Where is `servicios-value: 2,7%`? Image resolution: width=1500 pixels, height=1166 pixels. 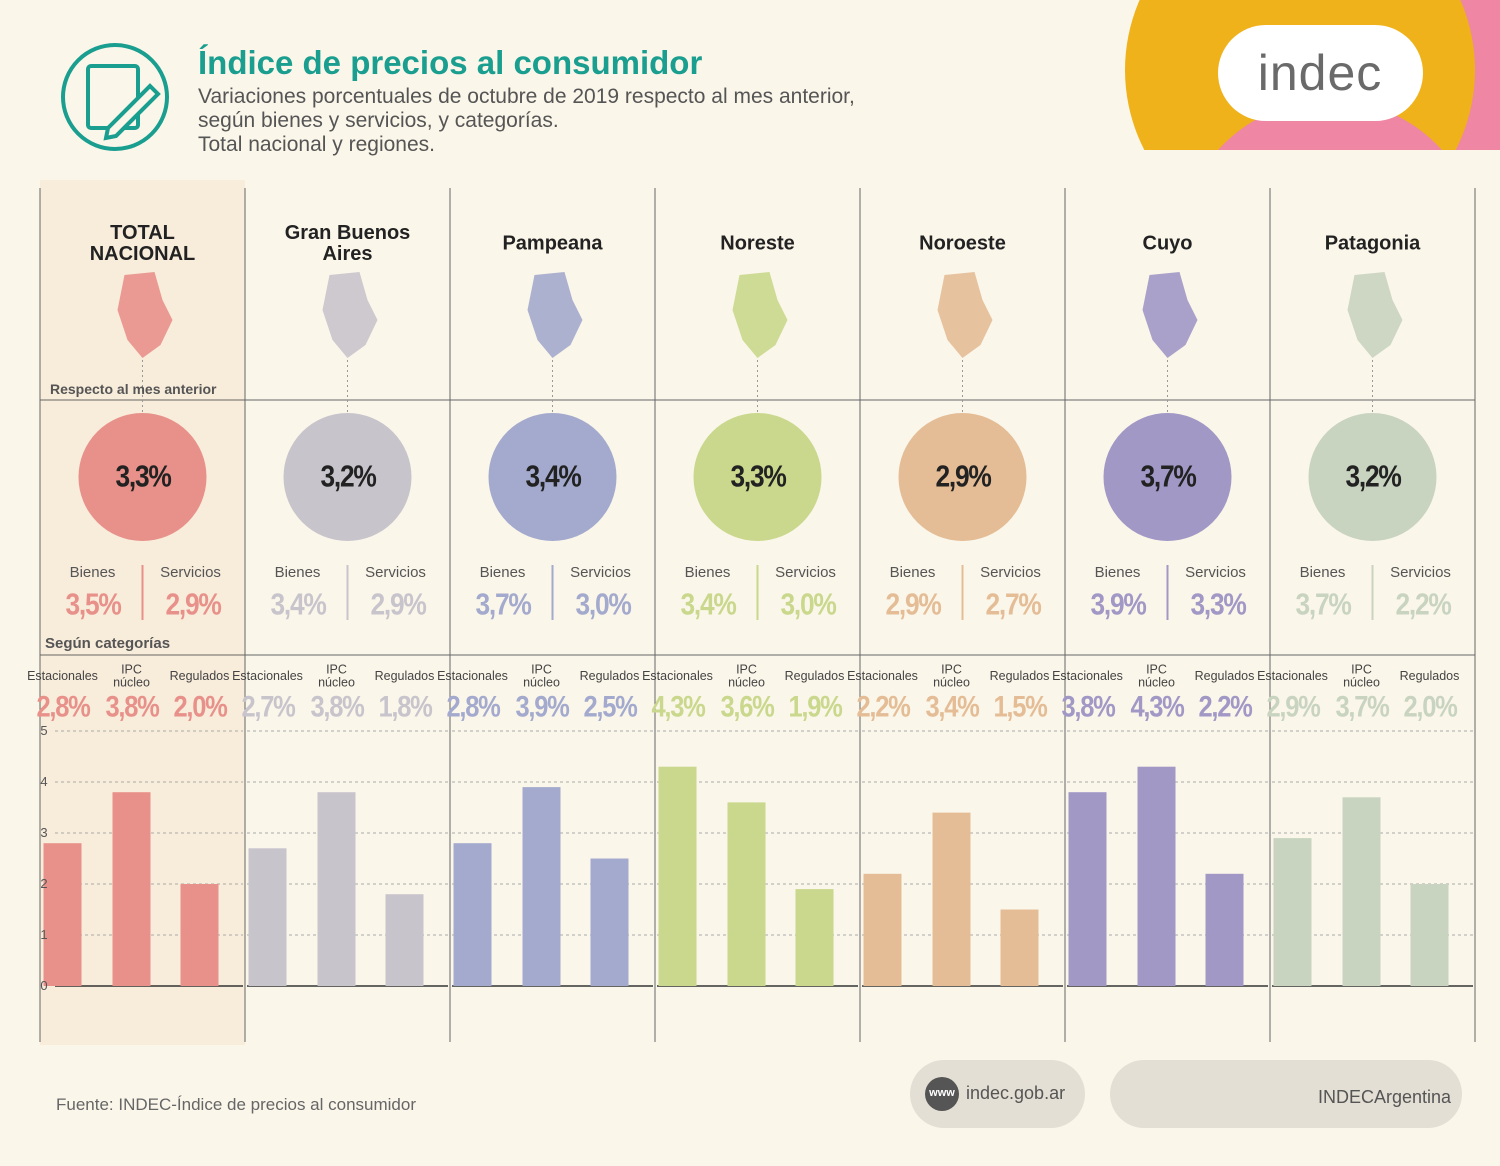 servicios-value: 2,7% is located at coordinates (1013, 604).